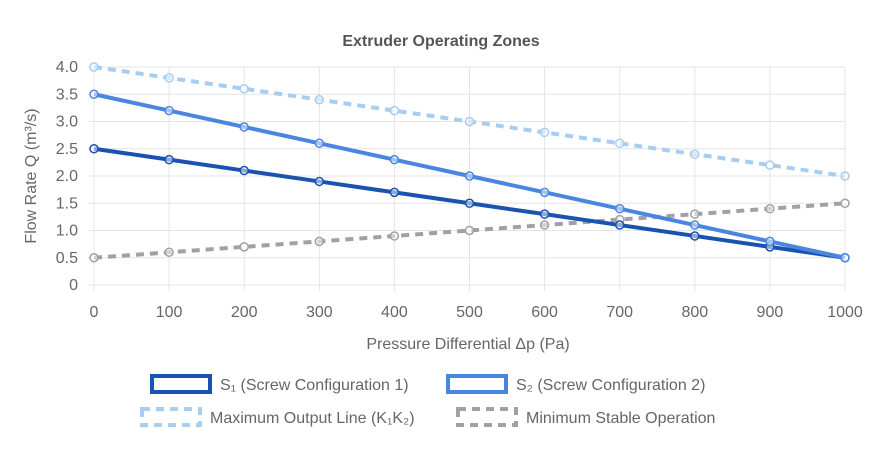 This screenshot has width=886, height=464. I want to click on x-tick-label: 800, so click(694, 312).